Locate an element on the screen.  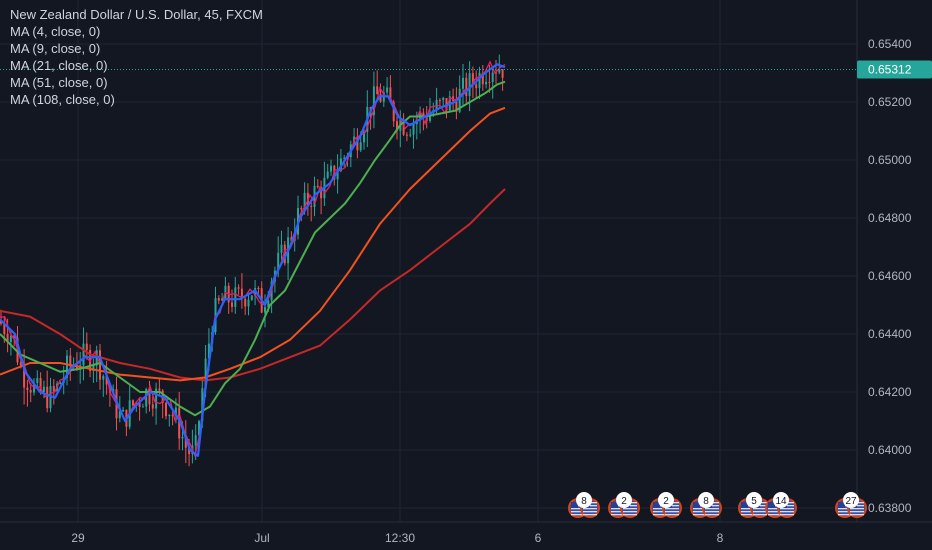
indicator-ma-51: MA (51, close, 0) is located at coordinates (59, 82).